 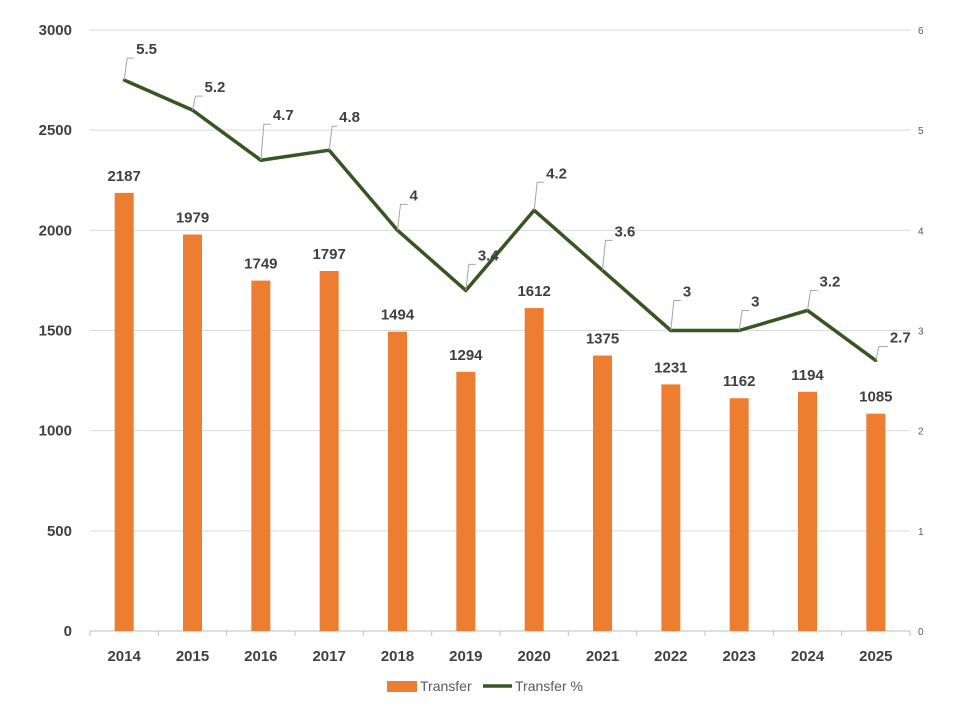 I want to click on x-tick-label: 2023, so click(x=738, y=656).